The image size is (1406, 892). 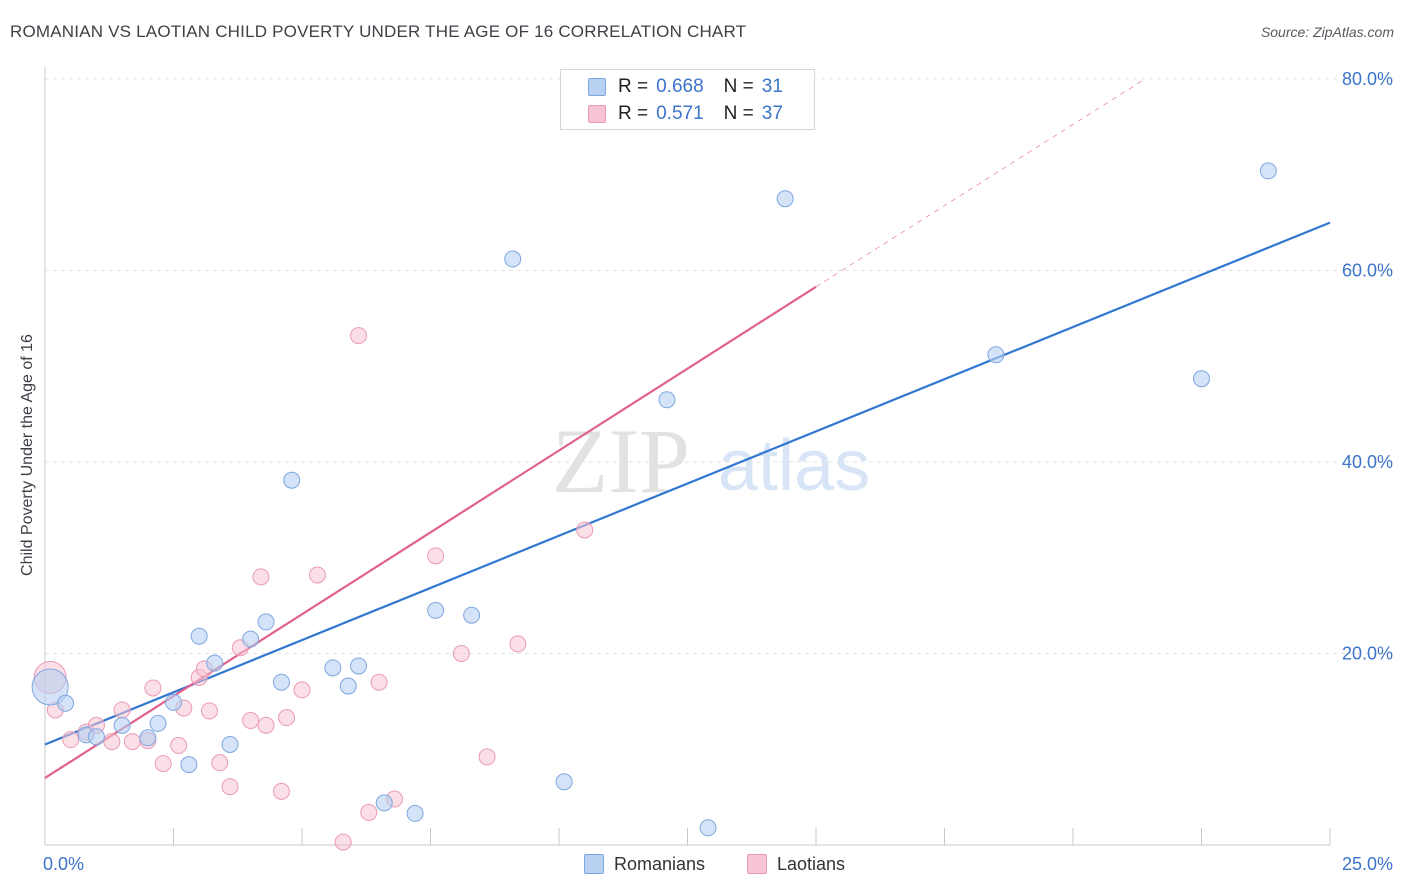 I want to click on trend-extension-laotians, so click(x=980, y=183).